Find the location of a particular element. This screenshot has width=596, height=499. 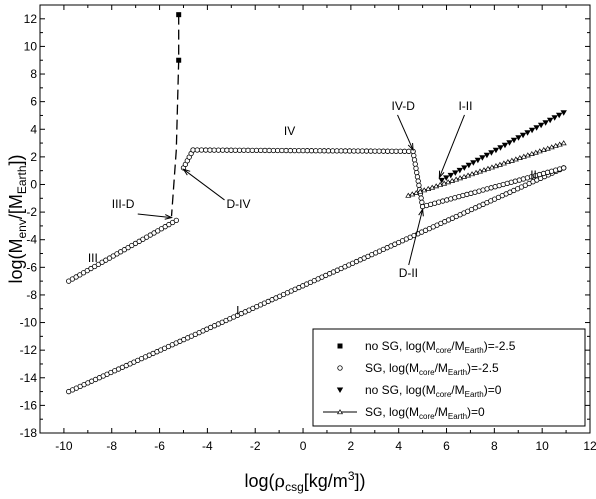

y-label-sub: env is located at coordinates (22, 228).